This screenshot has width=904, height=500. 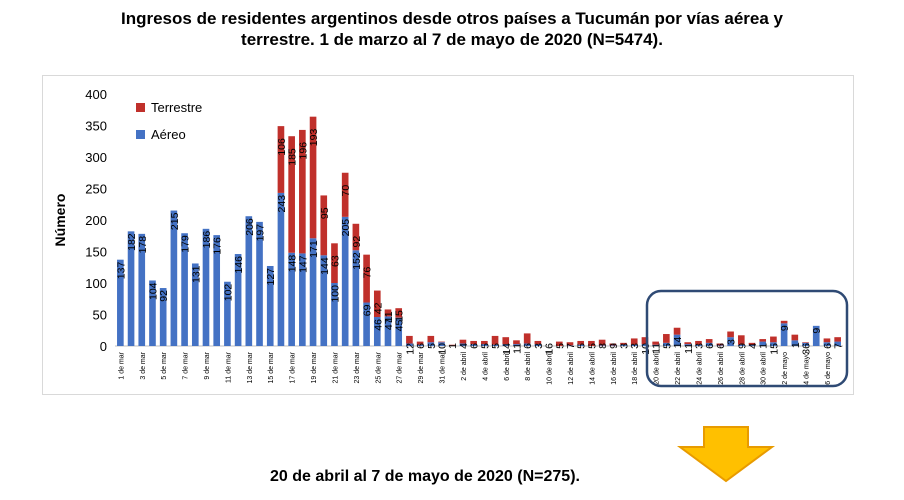 What do you see at coordinates (121, 271) in the screenshot?
I see `value-label: 137` at bounding box center [121, 271].